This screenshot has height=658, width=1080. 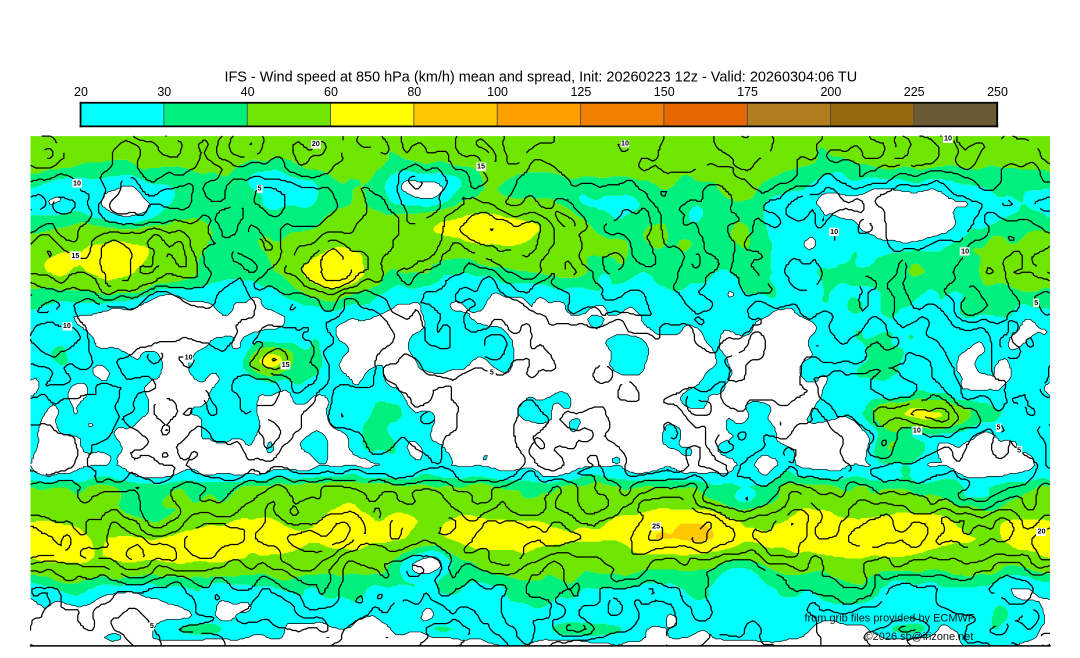 I want to click on svg-text: 200, so click(x=830, y=92).